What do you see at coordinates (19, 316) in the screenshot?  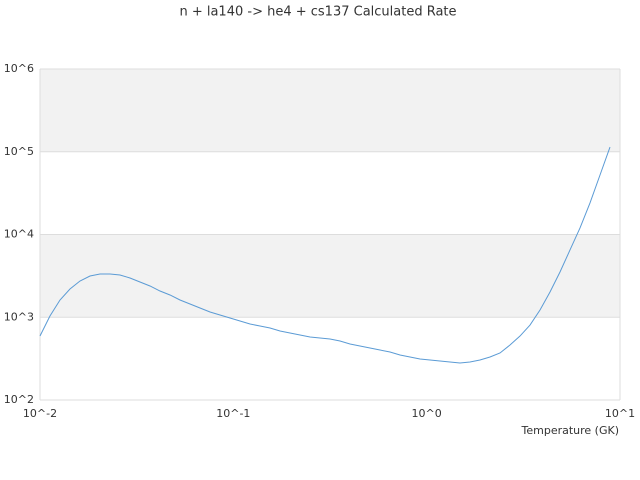 I see `y-tick-label: 10^3` at bounding box center [19, 316].